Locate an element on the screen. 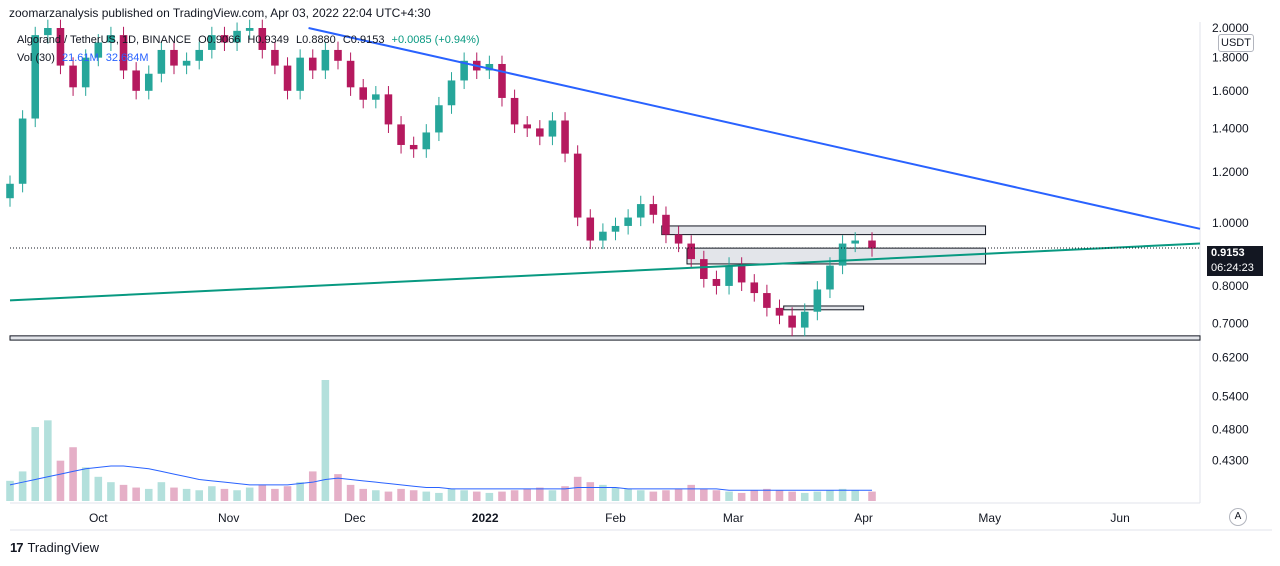  y-tick-label-8: 0.6200 is located at coordinates (1230, 358).